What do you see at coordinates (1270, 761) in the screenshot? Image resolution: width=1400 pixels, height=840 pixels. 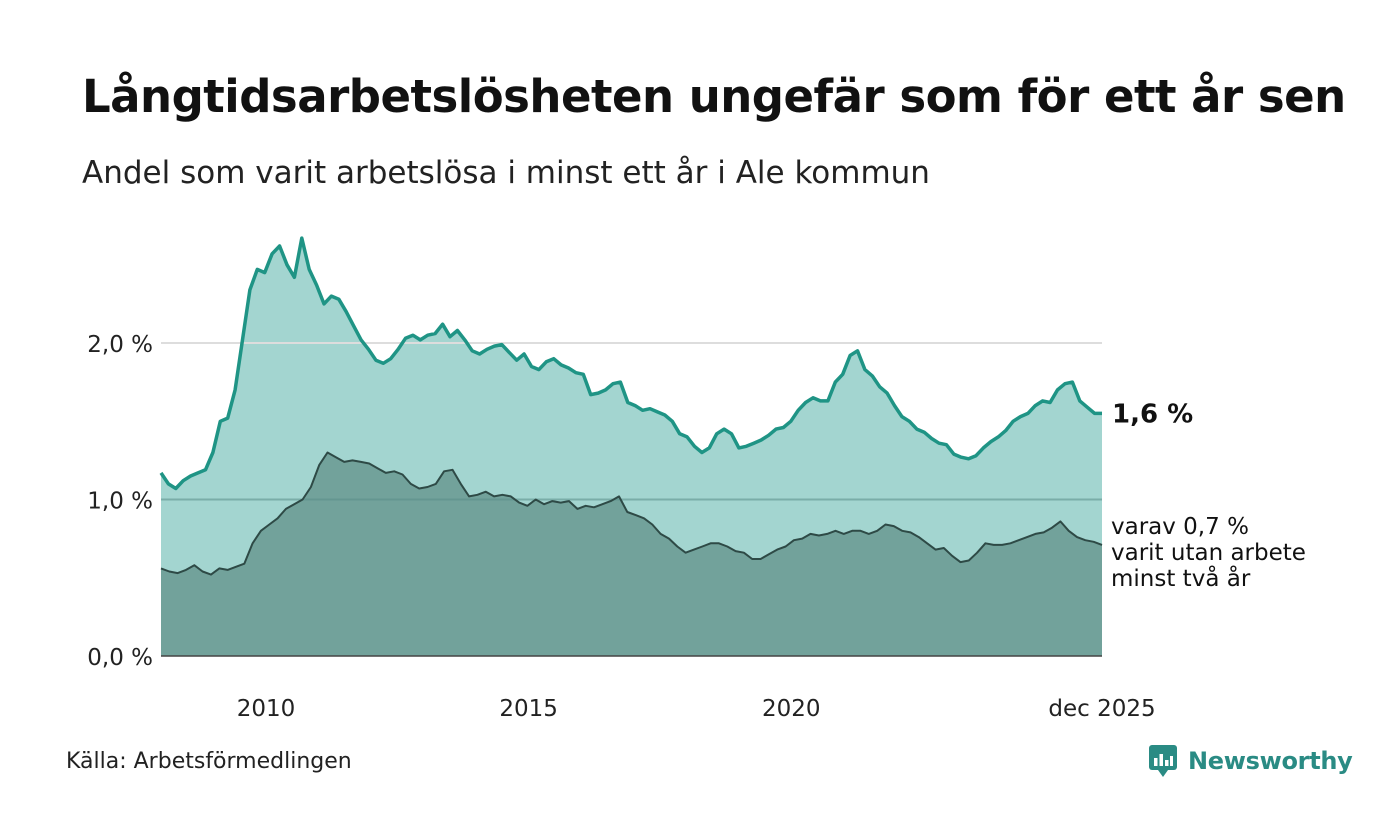 I see `brand-name: Newsworthy` at bounding box center [1270, 761].